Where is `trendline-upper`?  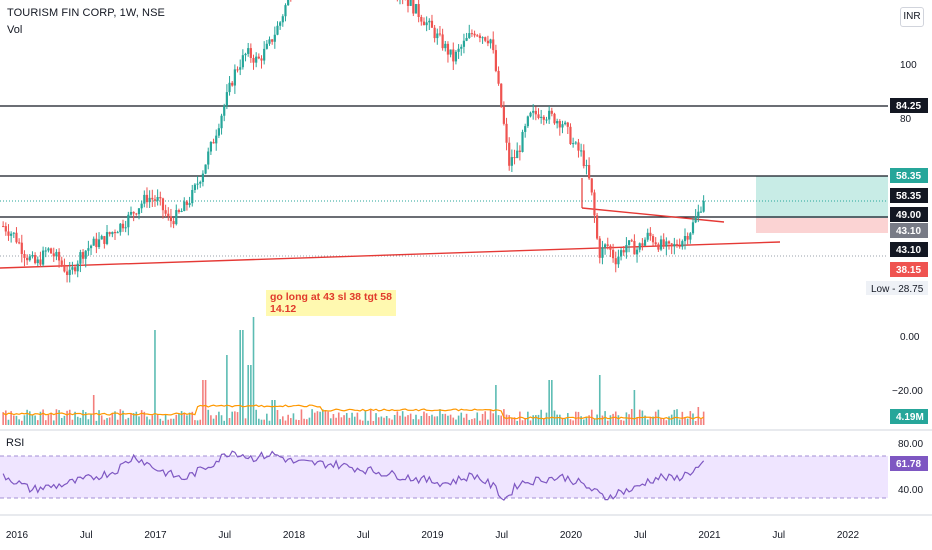
trendline-upper is located at coordinates (653, 215).